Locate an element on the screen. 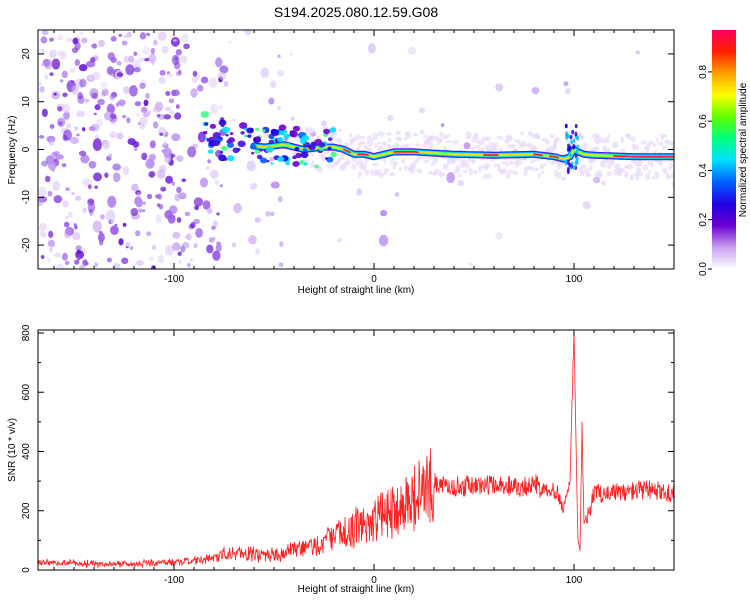 The width and height of the screenshot is (750, 600). spectrogram-ytick-label: 20 is located at coordinates (26, 54).